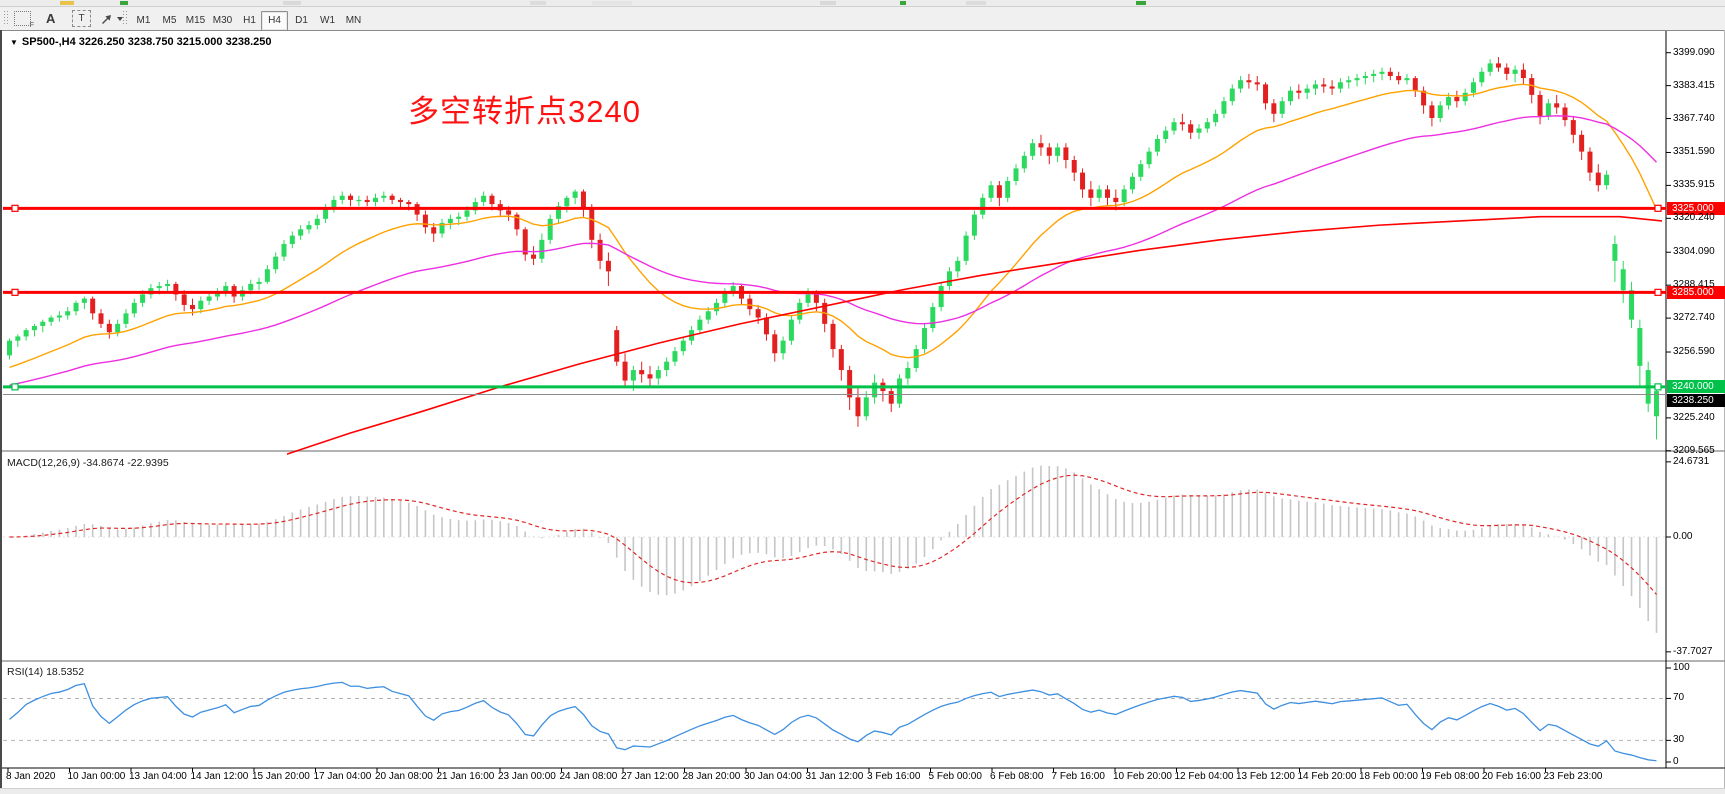 This screenshot has width=1725, height=794. What do you see at coordinates (1694, 218) in the screenshot?
I see `price-axis-tick: 3320.240` at bounding box center [1694, 218].